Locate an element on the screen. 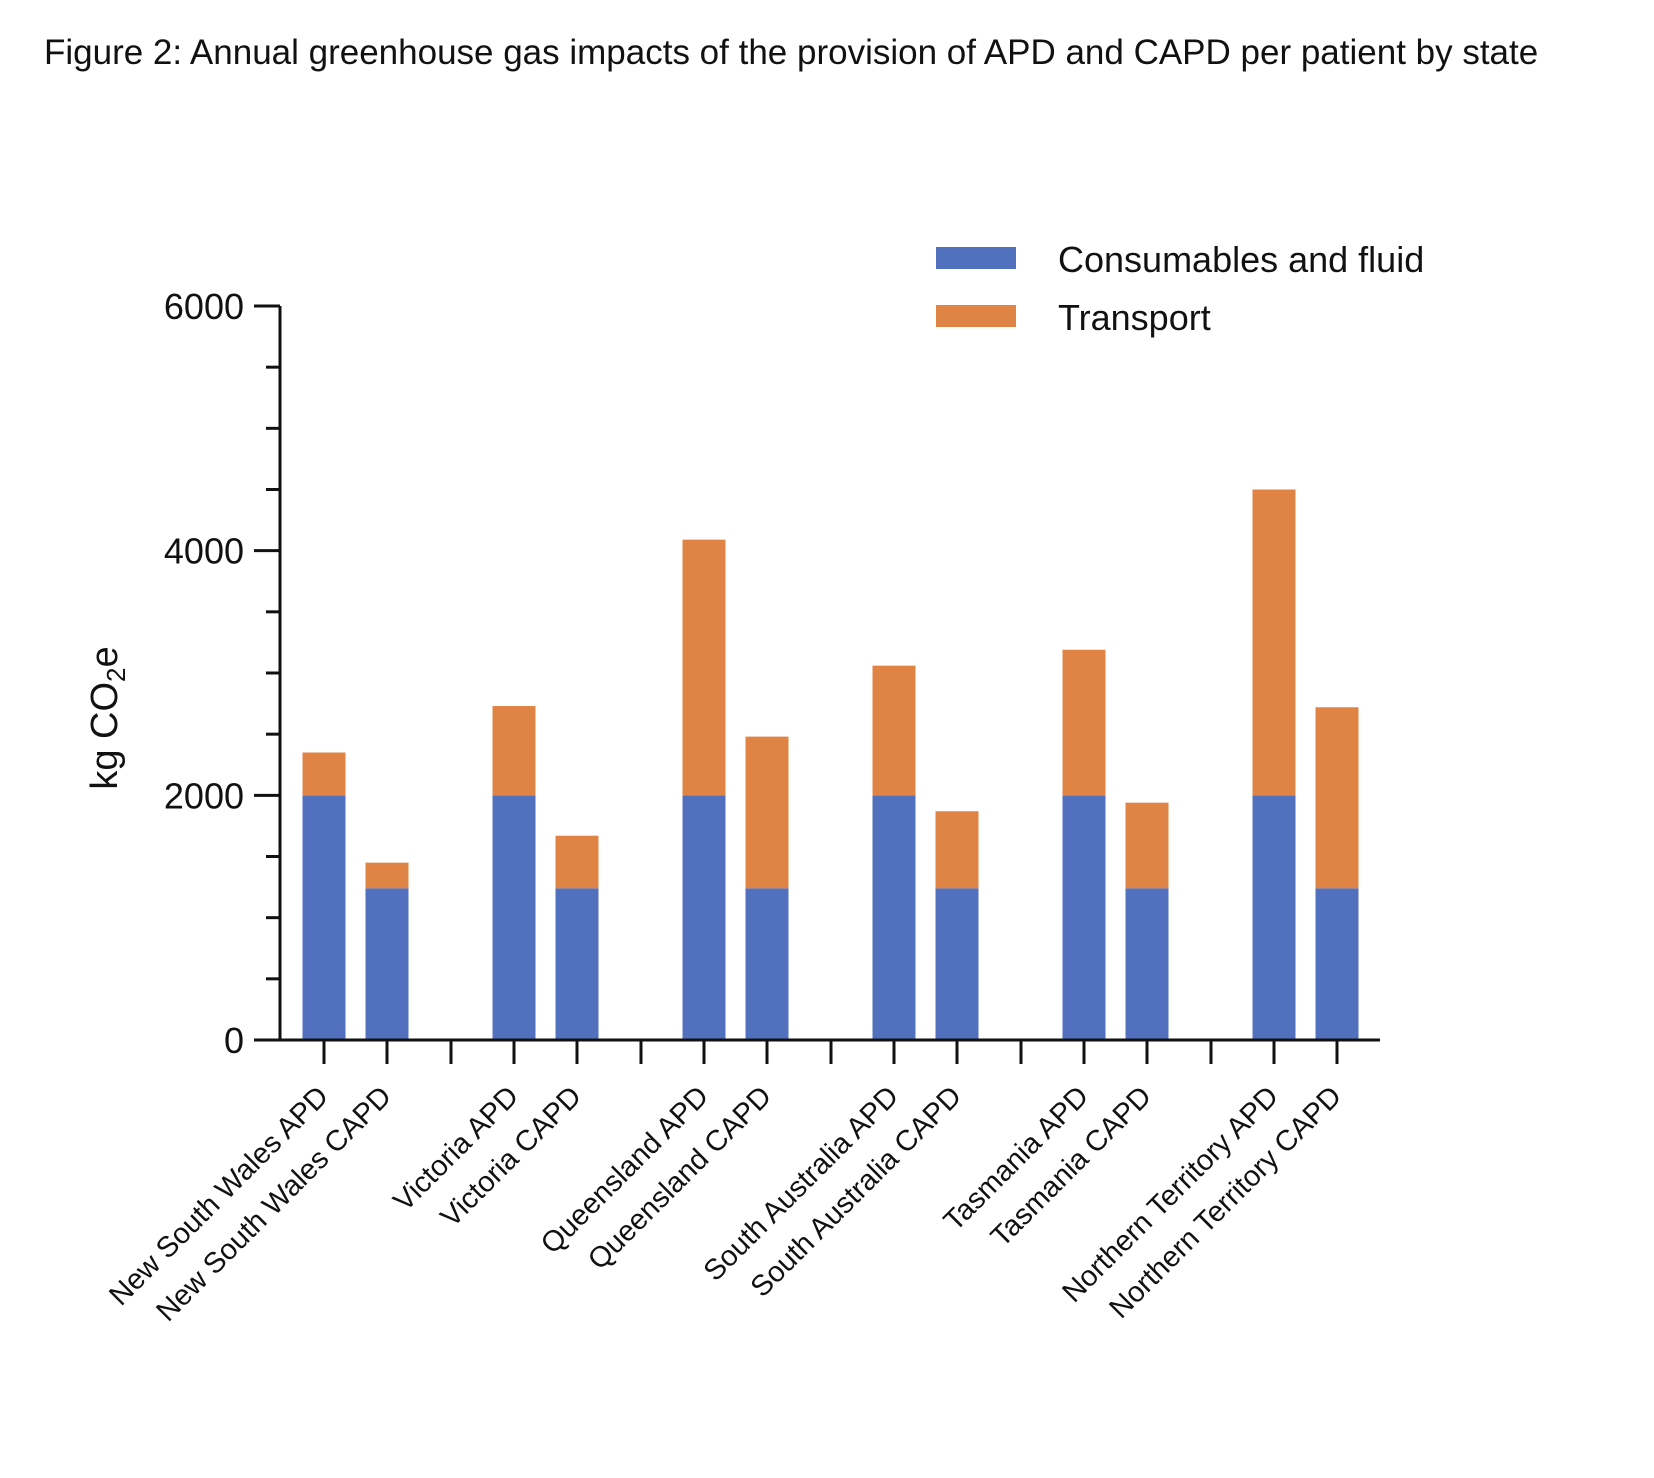  legend-label-transport: Transport is located at coordinates (1134, 317).